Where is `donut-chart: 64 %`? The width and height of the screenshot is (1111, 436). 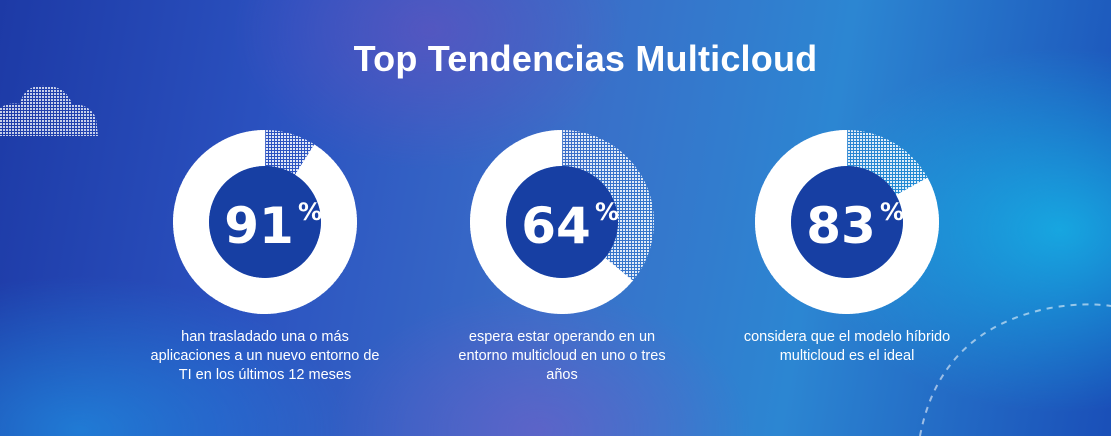
donut-chart: 64 % is located at coordinates (562, 222).